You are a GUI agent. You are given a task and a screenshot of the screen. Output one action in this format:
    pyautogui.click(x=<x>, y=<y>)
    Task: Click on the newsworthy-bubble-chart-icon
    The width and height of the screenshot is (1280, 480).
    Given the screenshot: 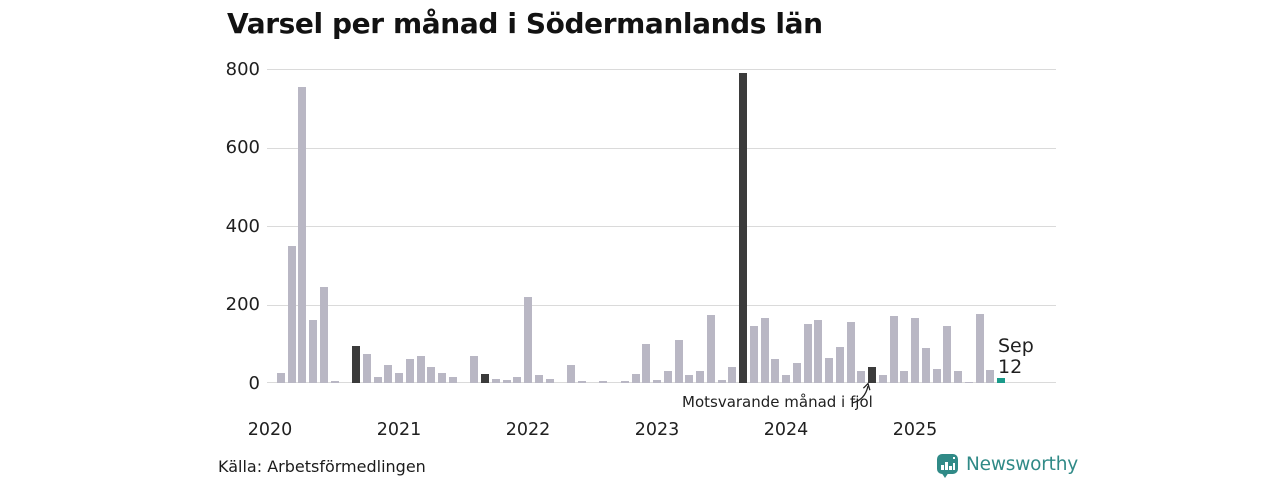 What is the action you would take?
    pyautogui.click(x=947, y=466)
    